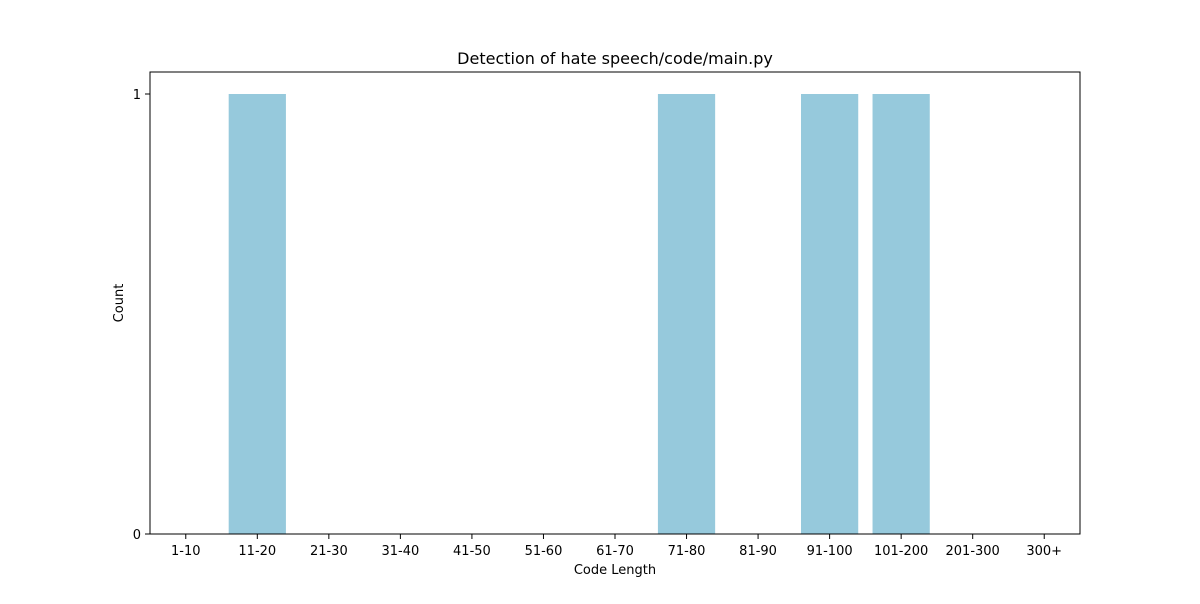 The height and width of the screenshot is (604, 1200). Describe the element at coordinates (257, 551) in the screenshot. I see `x-tick-label: 11-20` at that location.